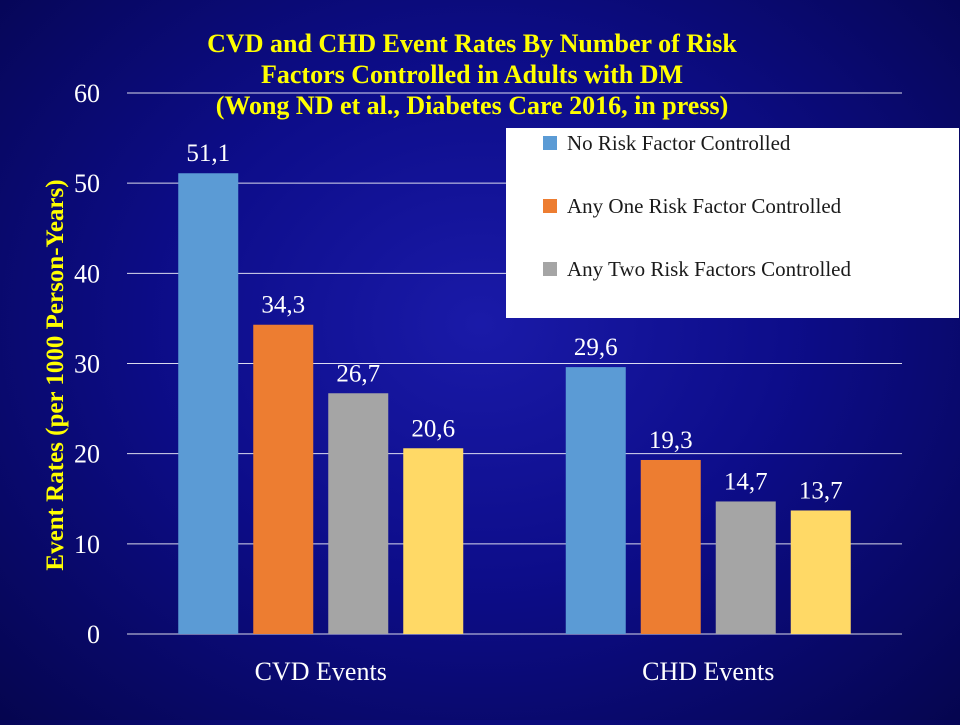  I want to click on legend-entry: Any One Risk Factor Controlled, so click(704, 206).